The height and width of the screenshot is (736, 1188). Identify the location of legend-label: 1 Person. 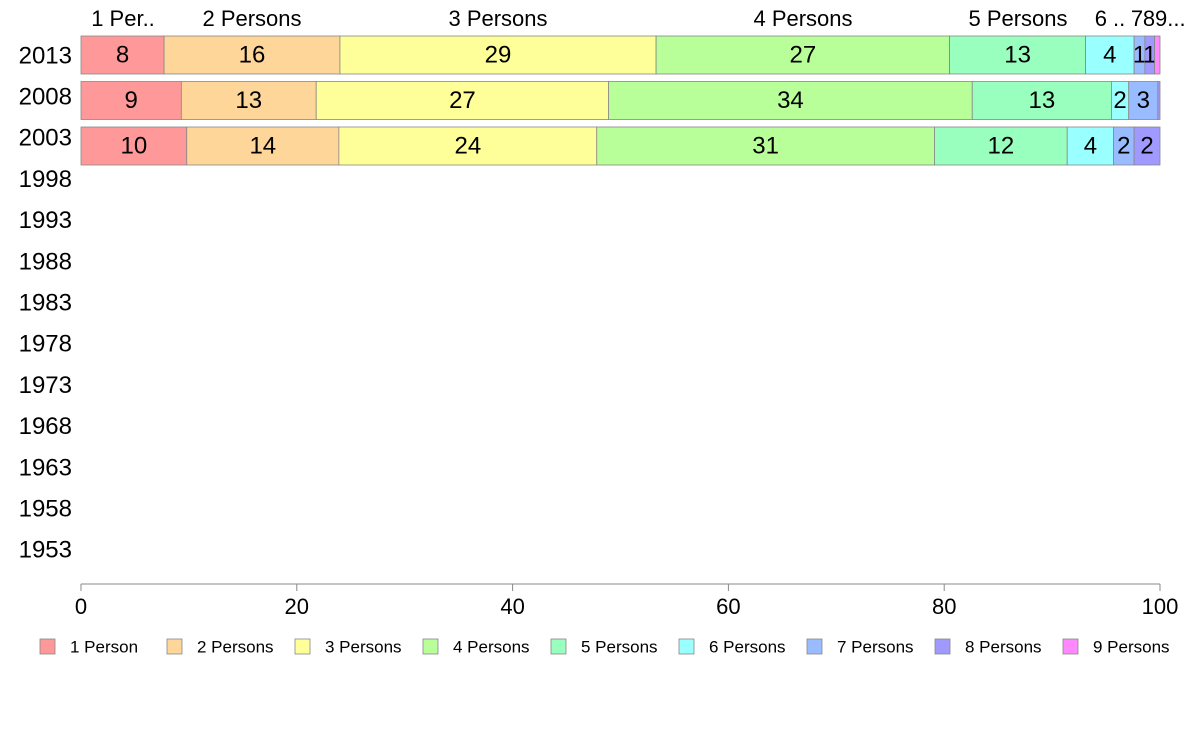
(104, 646).